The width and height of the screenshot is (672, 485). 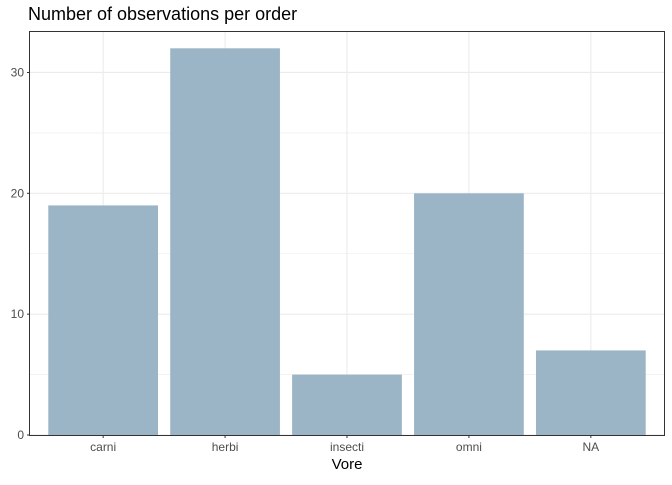 What do you see at coordinates (591, 447) in the screenshot?
I see `x-tick-label: NA` at bounding box center [591, 447].